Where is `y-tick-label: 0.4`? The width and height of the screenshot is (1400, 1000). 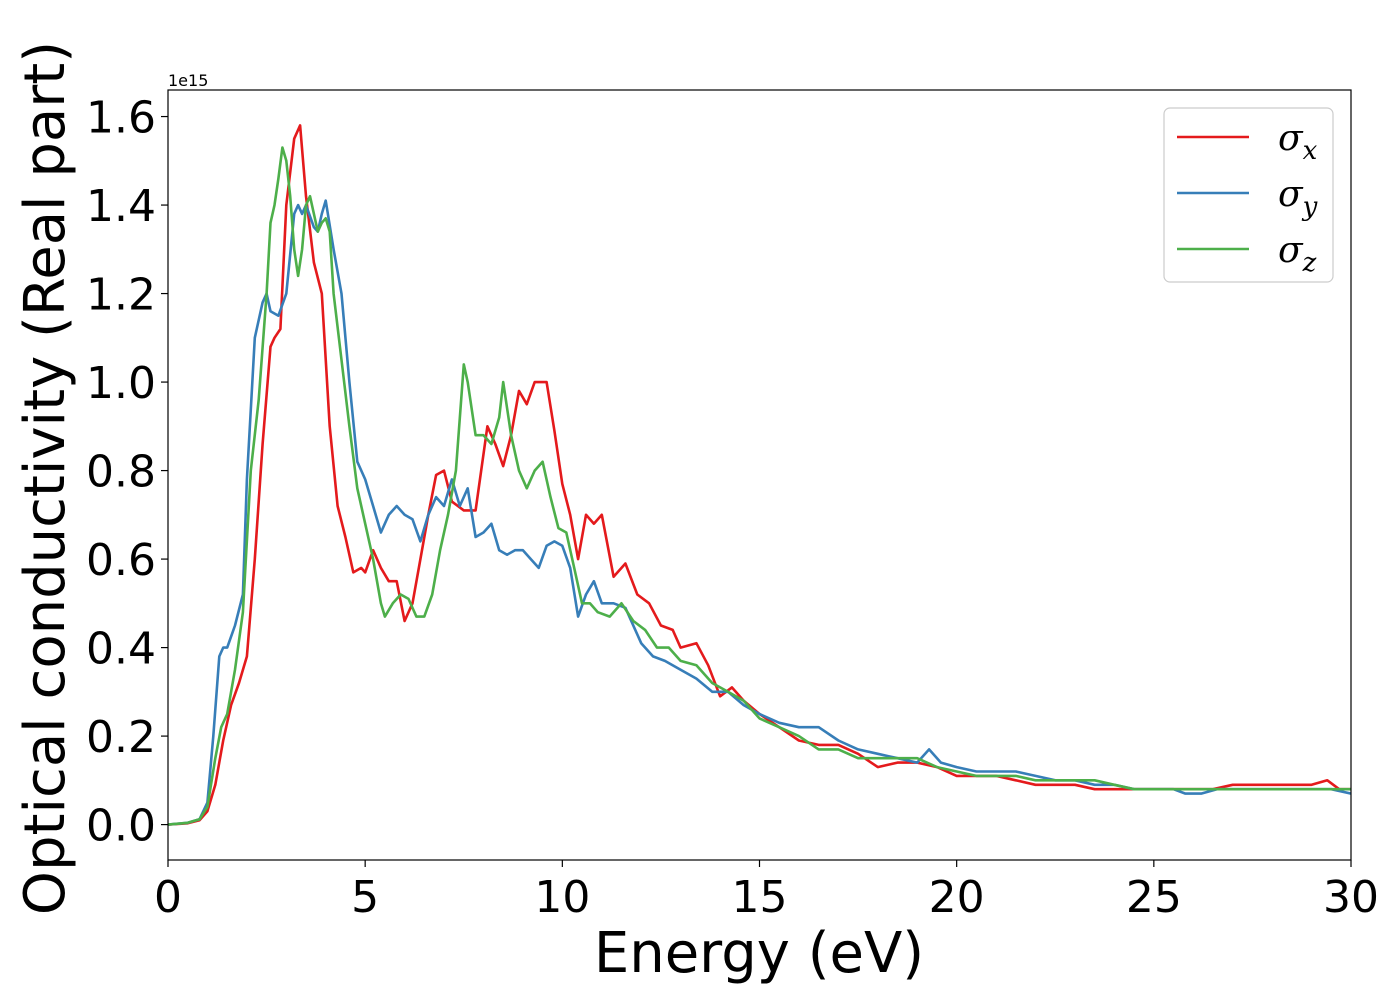 y-tick-label: 0.4 is located at coordinates (121, 649).